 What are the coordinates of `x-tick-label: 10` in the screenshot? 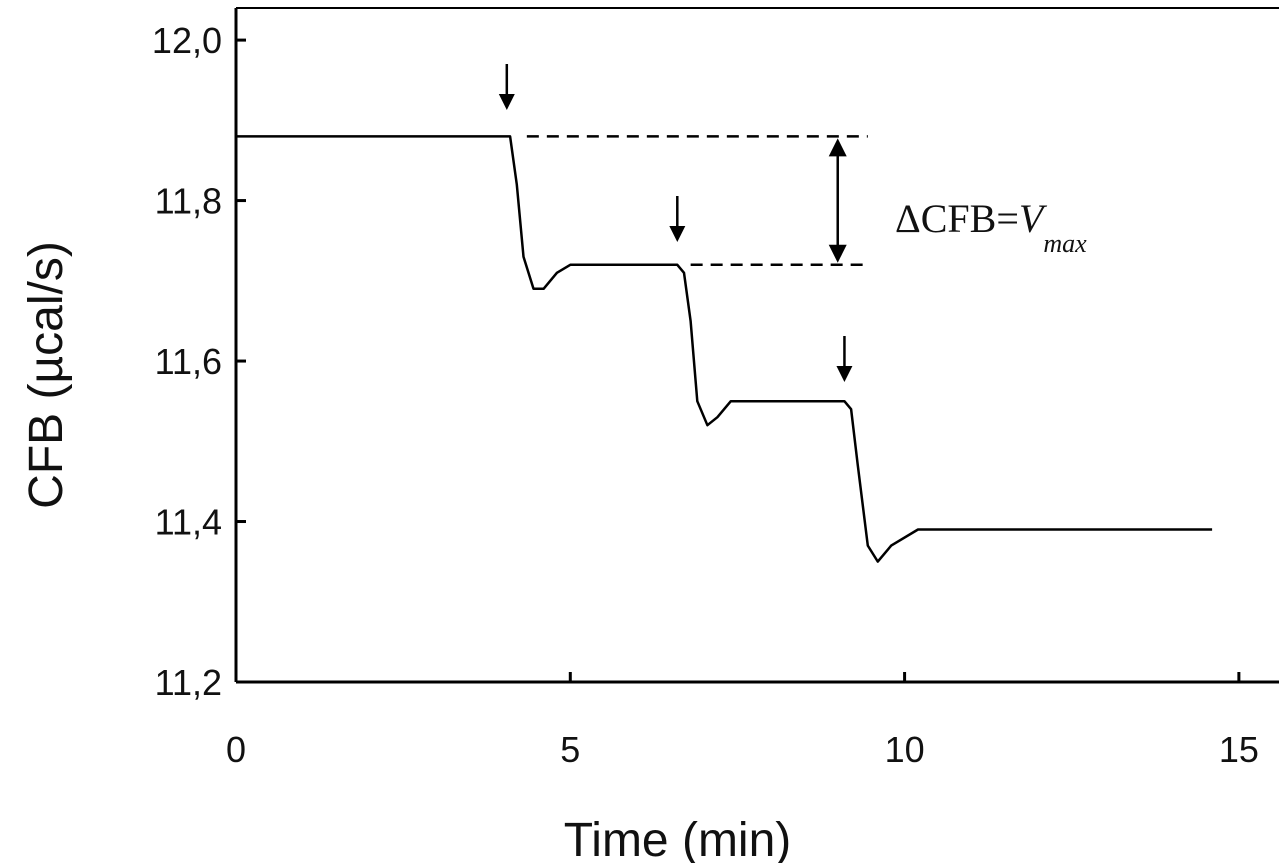 It's located at (905, 749).